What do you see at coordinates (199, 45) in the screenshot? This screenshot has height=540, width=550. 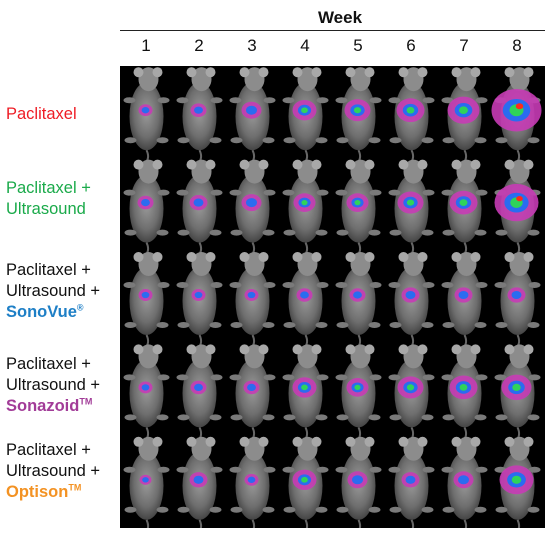 I see `week-label-2: 2` at bounding box center [199, 45].